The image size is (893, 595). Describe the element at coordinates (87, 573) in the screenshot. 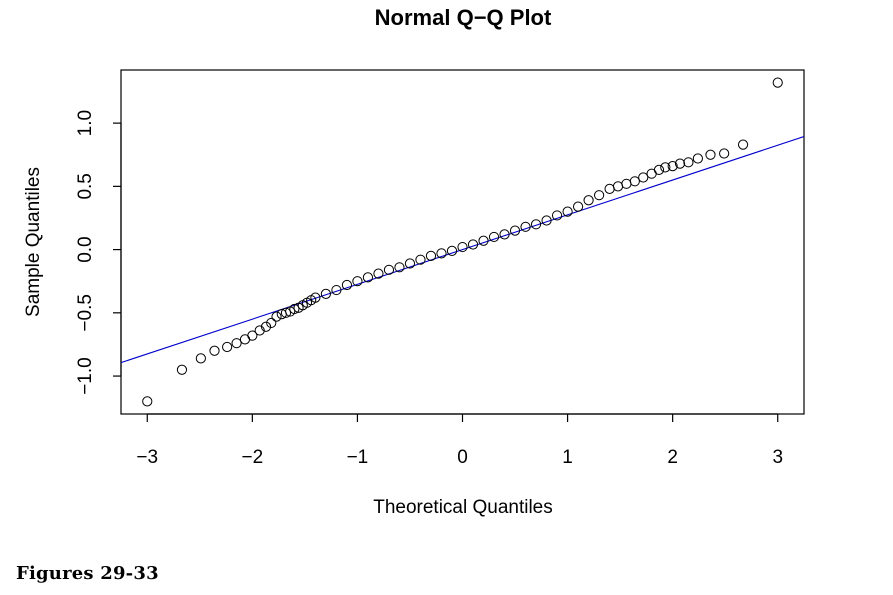

I see `figure-caption: Figures 29-33` at that location.